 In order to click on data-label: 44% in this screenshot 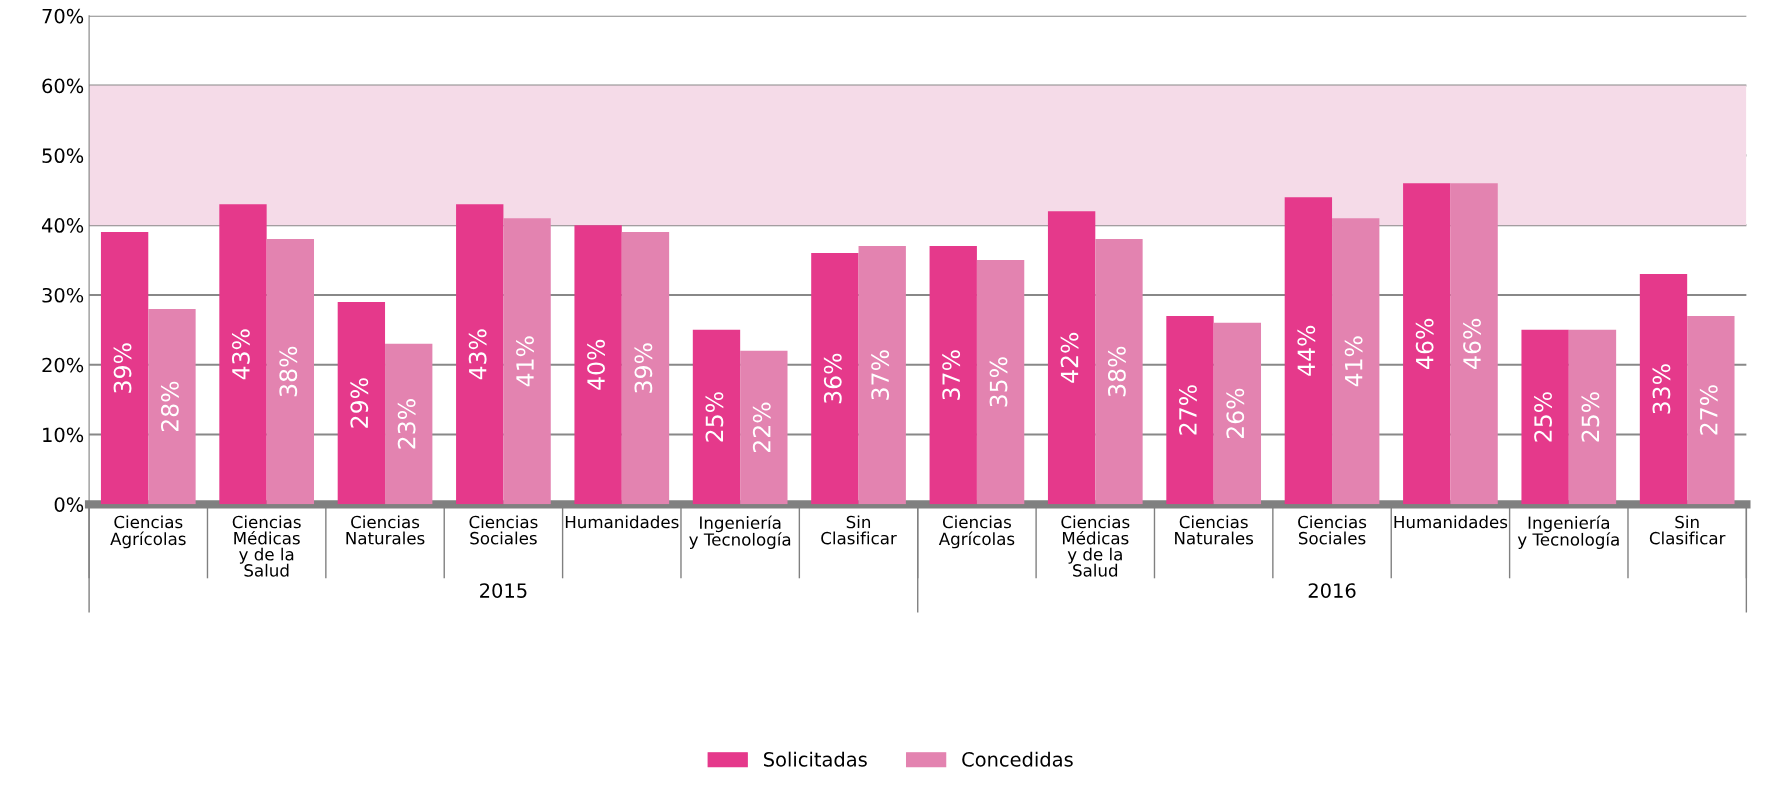, I will do `click(1306, 350)`.